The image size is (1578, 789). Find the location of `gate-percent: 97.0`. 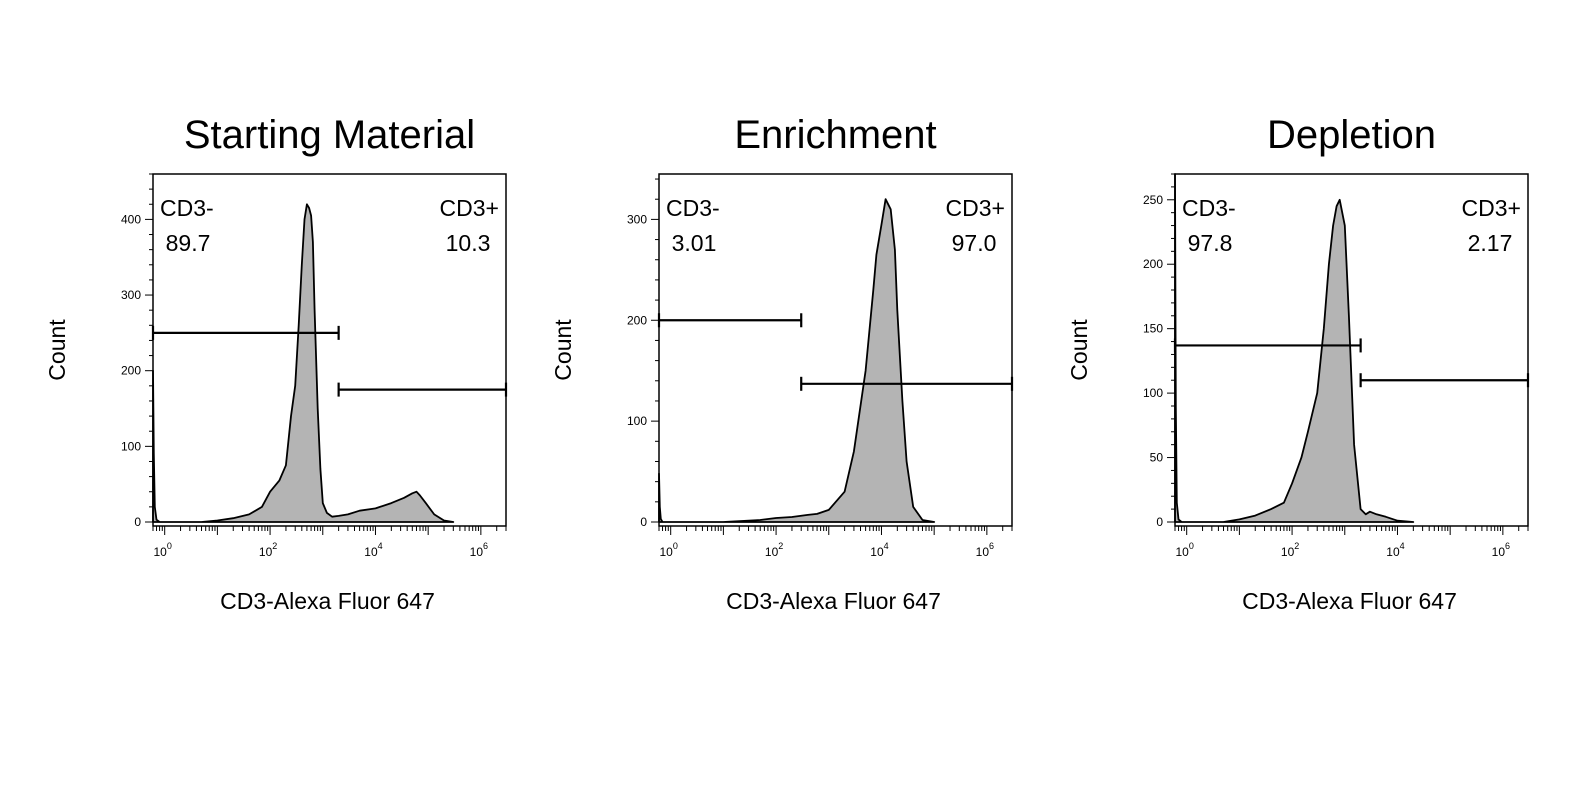

gate-percent: 97.0 is located at coordinates (974, 243).